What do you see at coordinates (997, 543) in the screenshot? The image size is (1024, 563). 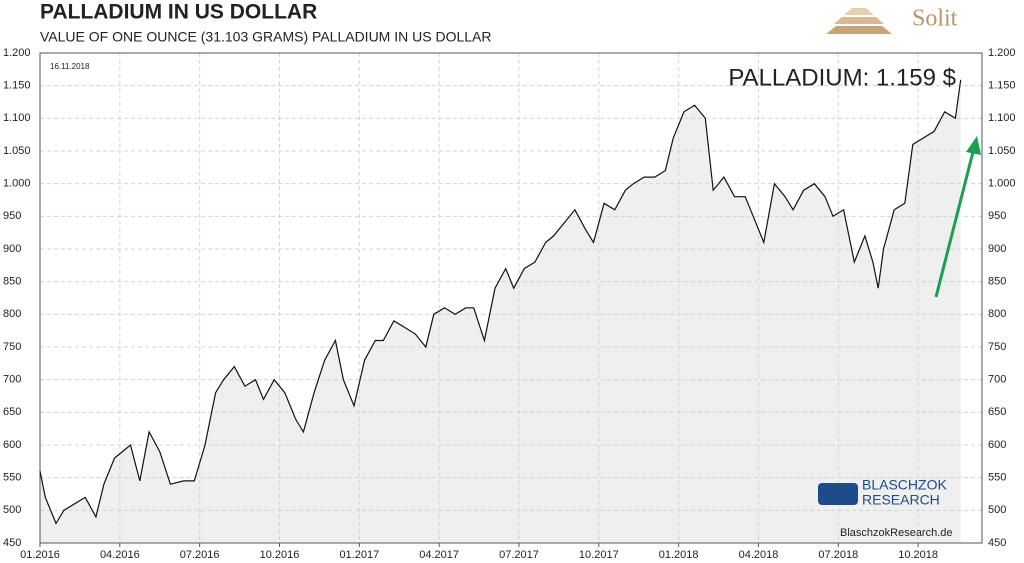 I see `y2-tick-label: 450` at bounding box center [997, 543].